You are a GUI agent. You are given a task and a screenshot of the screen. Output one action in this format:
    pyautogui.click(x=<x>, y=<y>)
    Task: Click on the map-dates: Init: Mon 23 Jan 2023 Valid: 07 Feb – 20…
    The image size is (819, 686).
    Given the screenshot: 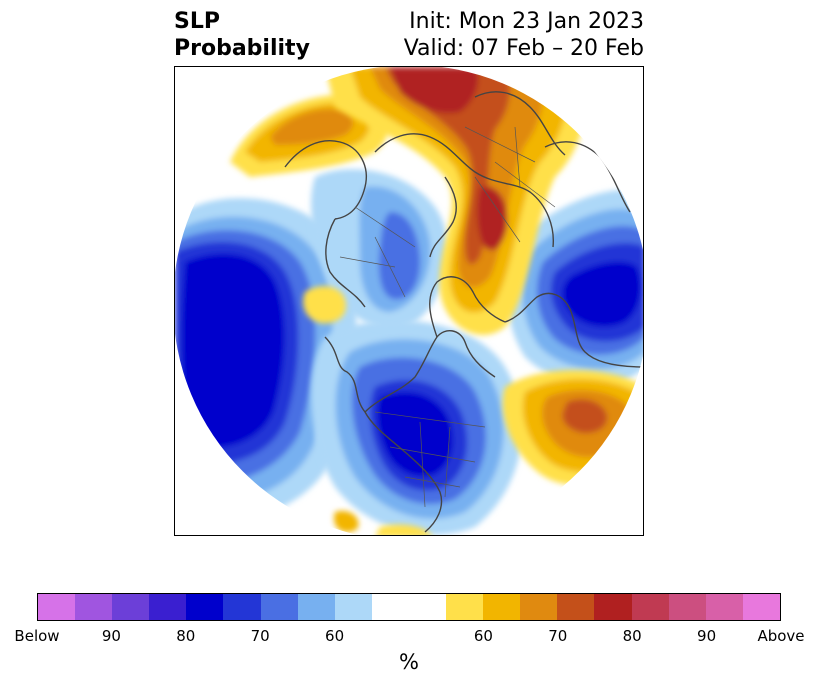 What is the action you would take?
    pyautogui.click(x=524, y=35)
    